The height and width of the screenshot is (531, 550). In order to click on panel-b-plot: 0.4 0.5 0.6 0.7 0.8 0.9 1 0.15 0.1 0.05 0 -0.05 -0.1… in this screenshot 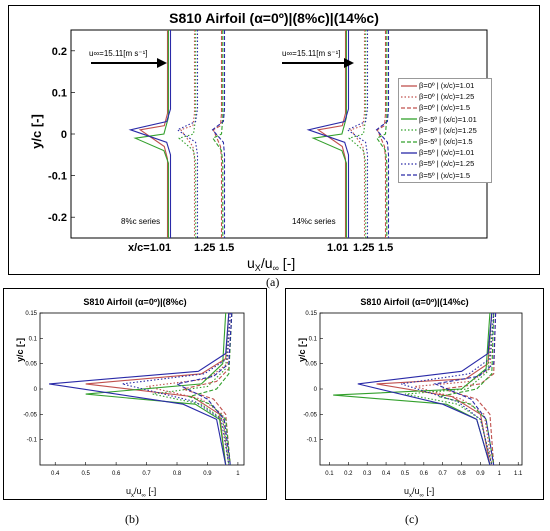, I will do `click(134, 405)`.